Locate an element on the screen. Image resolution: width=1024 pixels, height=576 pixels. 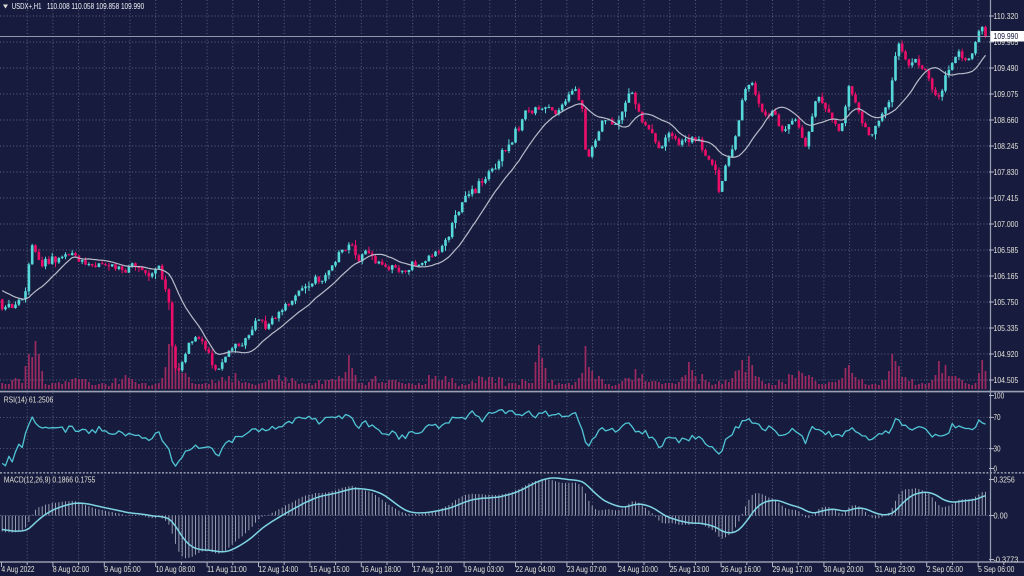
svg-text: 23 Aug 07:00 is located at coordinates (587, 569).